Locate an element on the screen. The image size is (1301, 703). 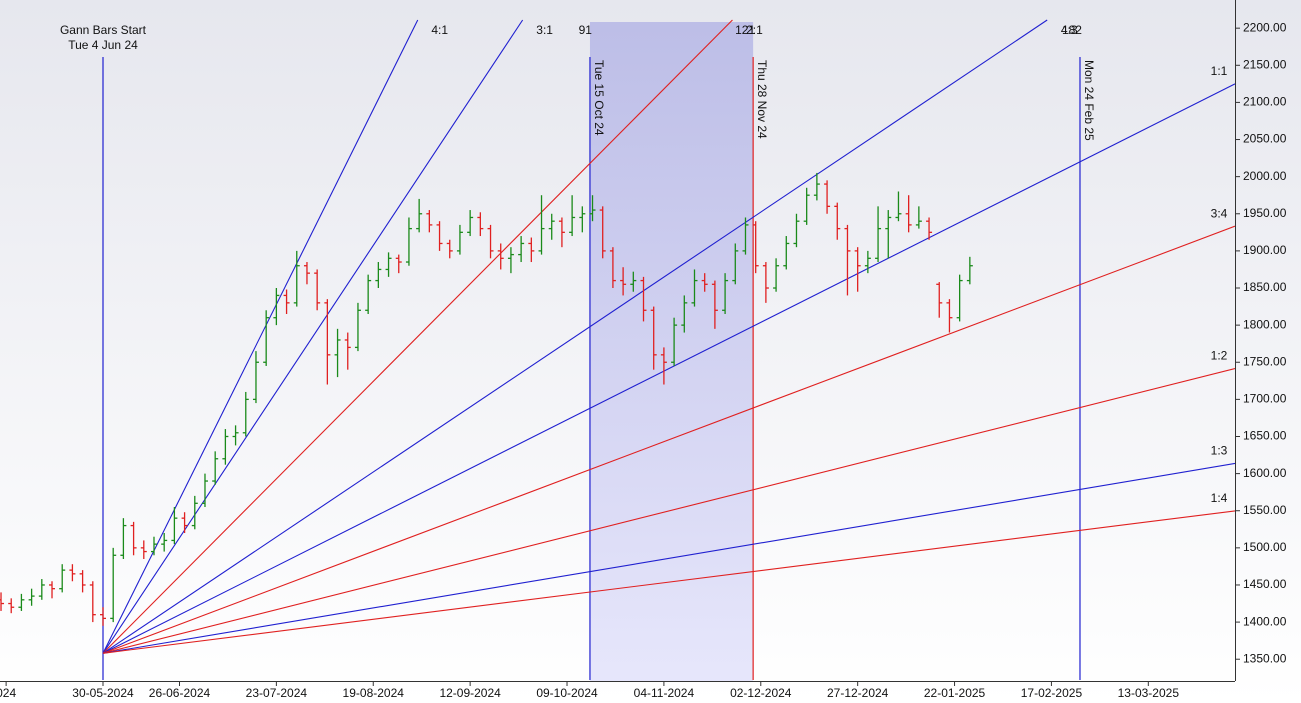
y-tick-label: 1600.00 is located at coordinates (1265, 473).